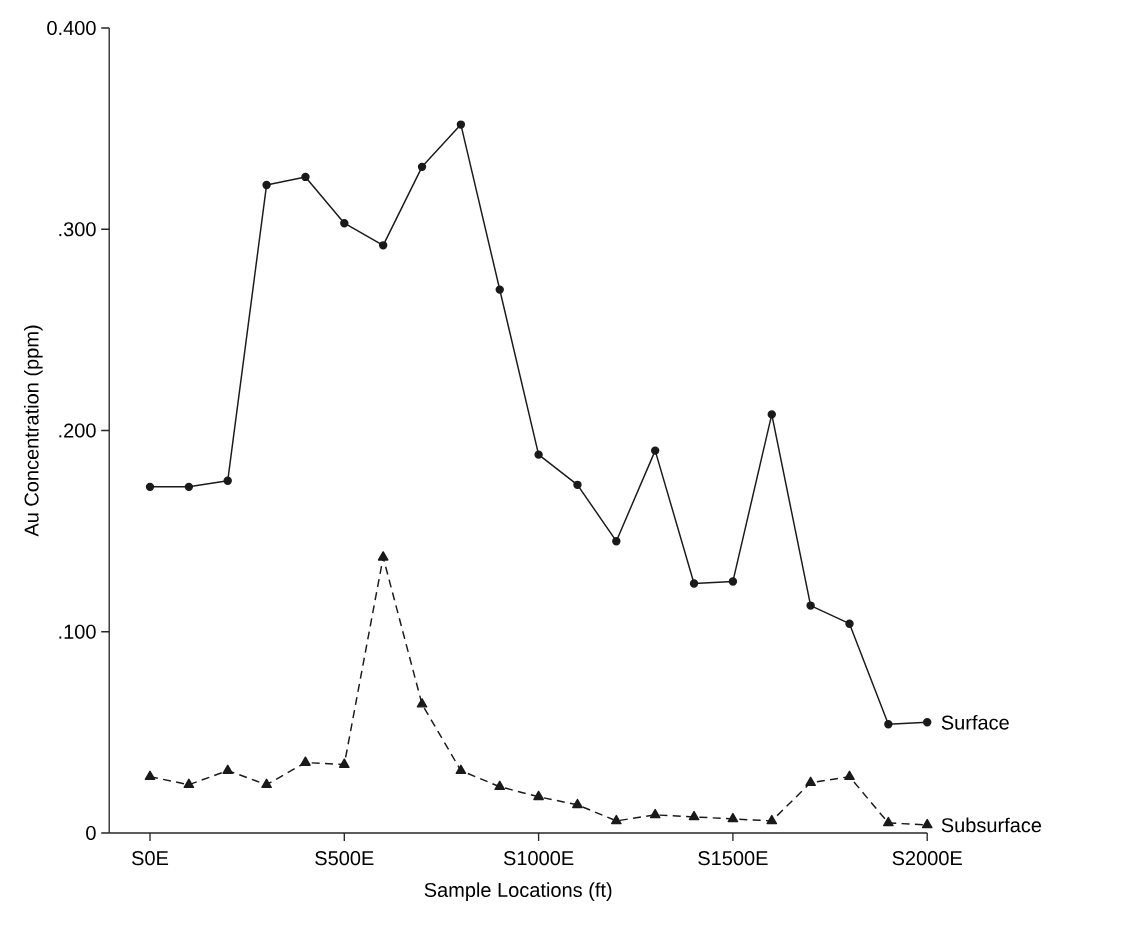  Describe the element at coordinates (991, 825) in the screenshot. I see `series-label: Subsurface` at that location.